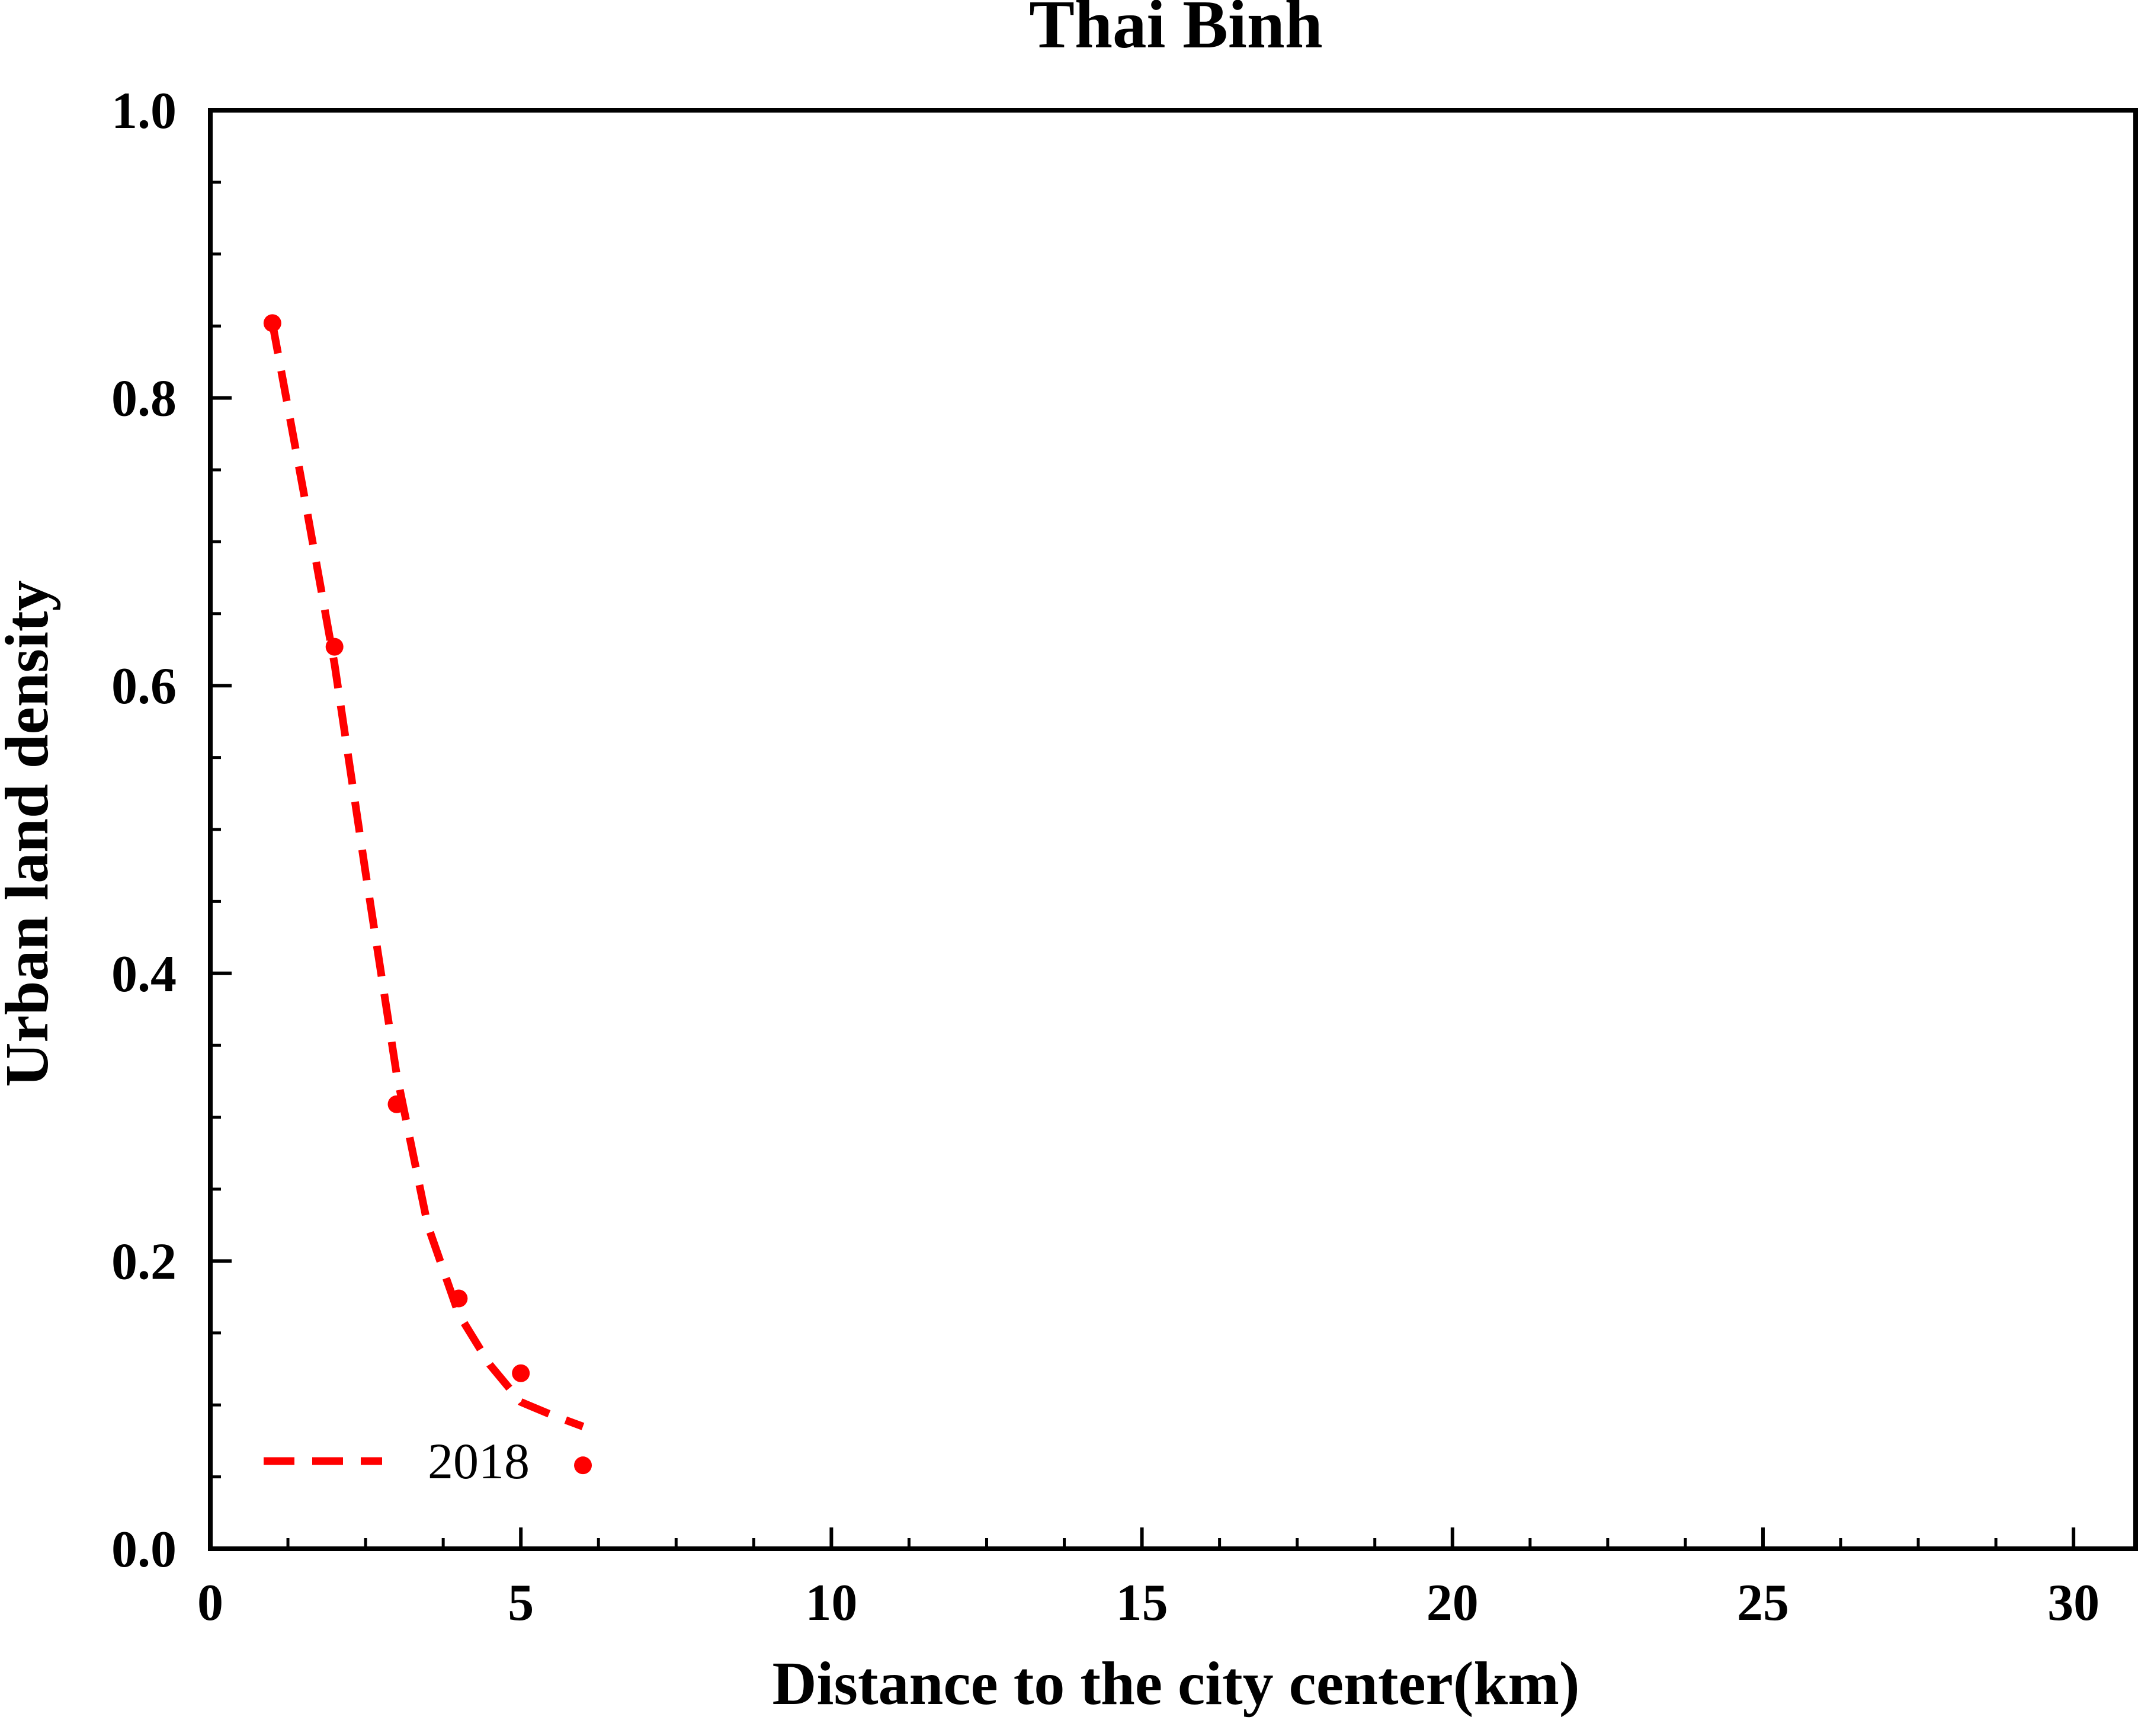 This screenshot has width=2138, height=1736. Describe the element at coordinates (521, 1603) in the screenshot. I see `x-tick-label: 5` at that location.